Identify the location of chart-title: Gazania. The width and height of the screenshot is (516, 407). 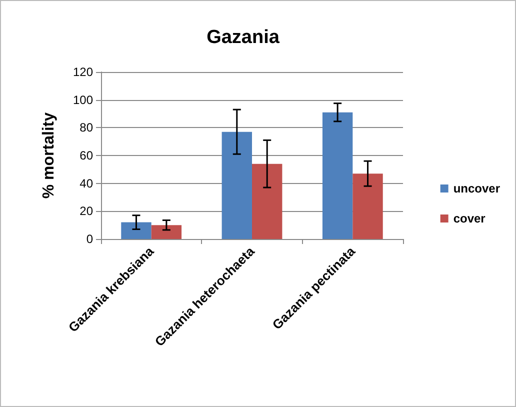
(243, 37).